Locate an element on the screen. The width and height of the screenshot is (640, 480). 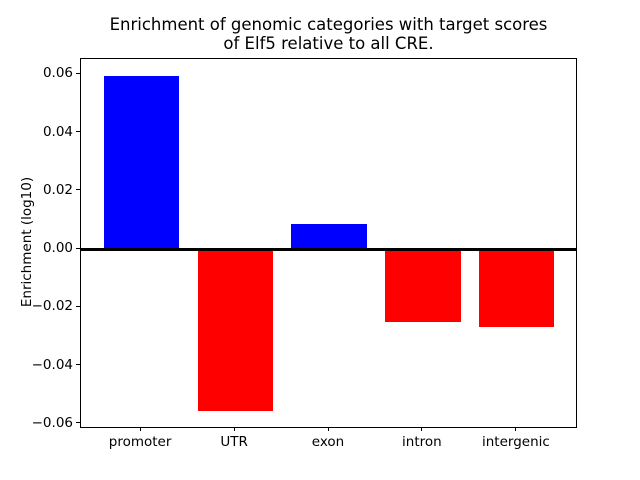
bar-promoter is located at coordinates (141, 162).